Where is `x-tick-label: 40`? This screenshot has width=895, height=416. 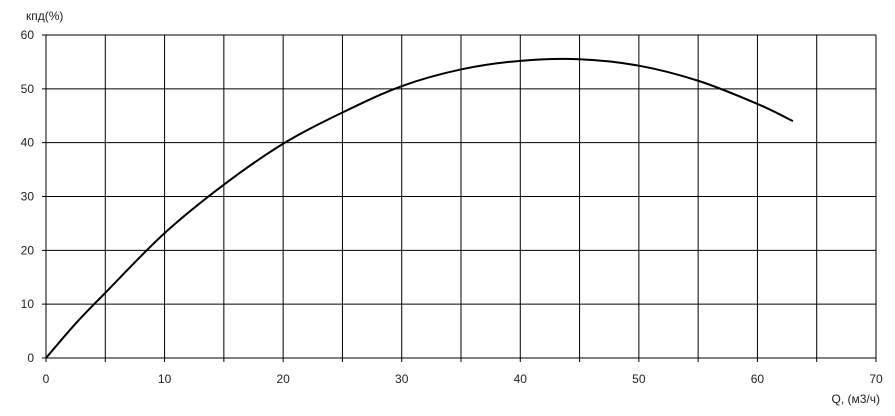 x-tick-label: 40 is located at coordinates (521, 379).